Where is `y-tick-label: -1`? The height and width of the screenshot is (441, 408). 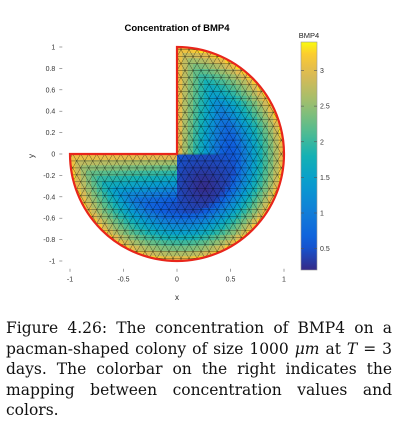 y-tick-label: -1 is located at coordinates (52, 262).